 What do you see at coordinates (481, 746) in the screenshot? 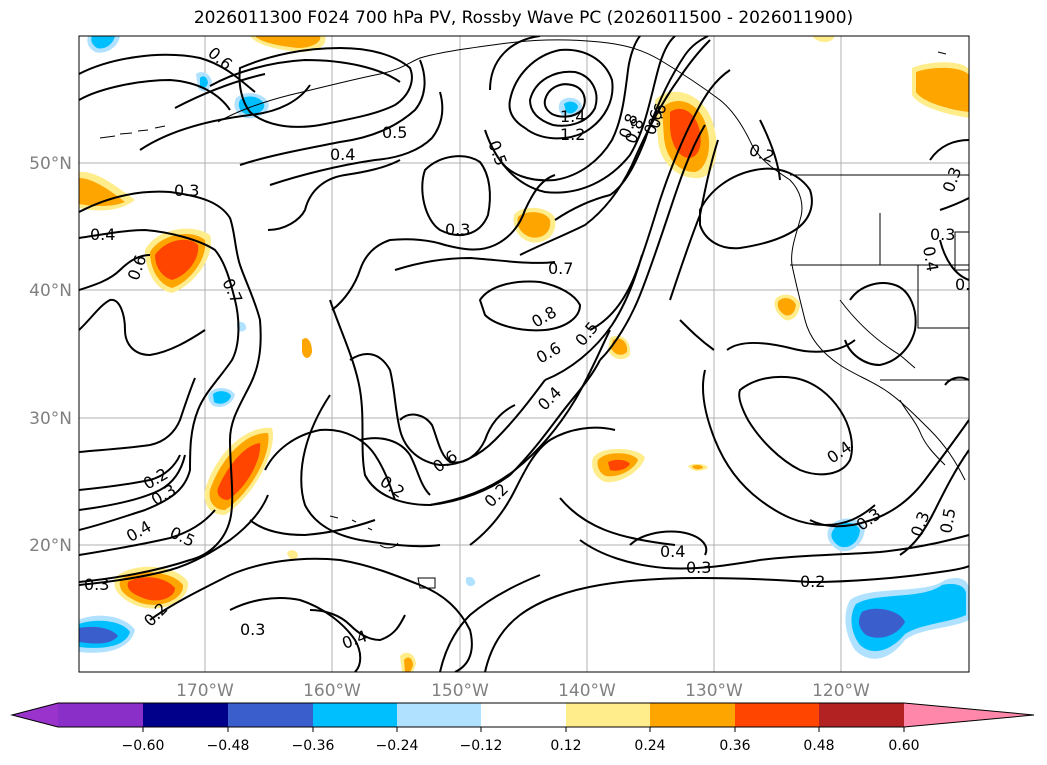
I see `colorbar-tick-label: −0.12` at bounding box center [481, 746].